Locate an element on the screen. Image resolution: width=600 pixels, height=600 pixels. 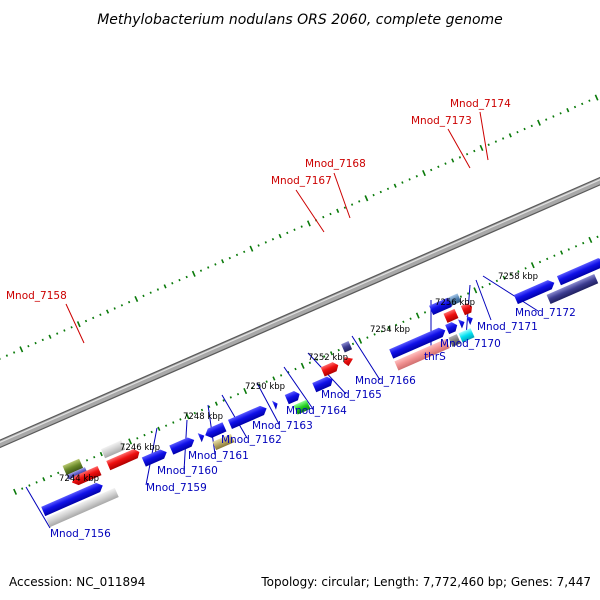
label-mnod-7174: Mnod_7174 is located at coordinates (480, 104).